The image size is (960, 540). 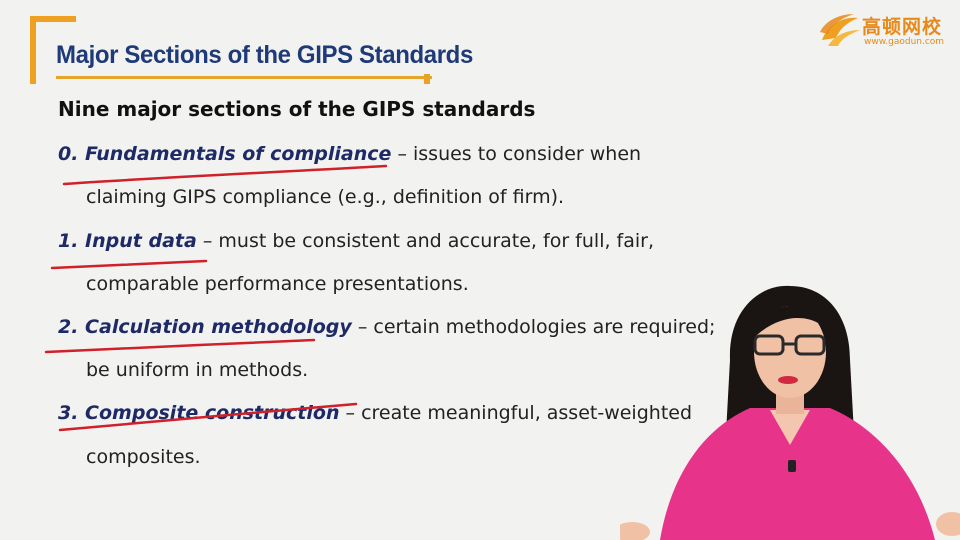 What do you see at coordinates (264, 55) in the screenshot?
I see `slide-title: Major Sections of the GIPS Standards` at bounding box center [264, 55].